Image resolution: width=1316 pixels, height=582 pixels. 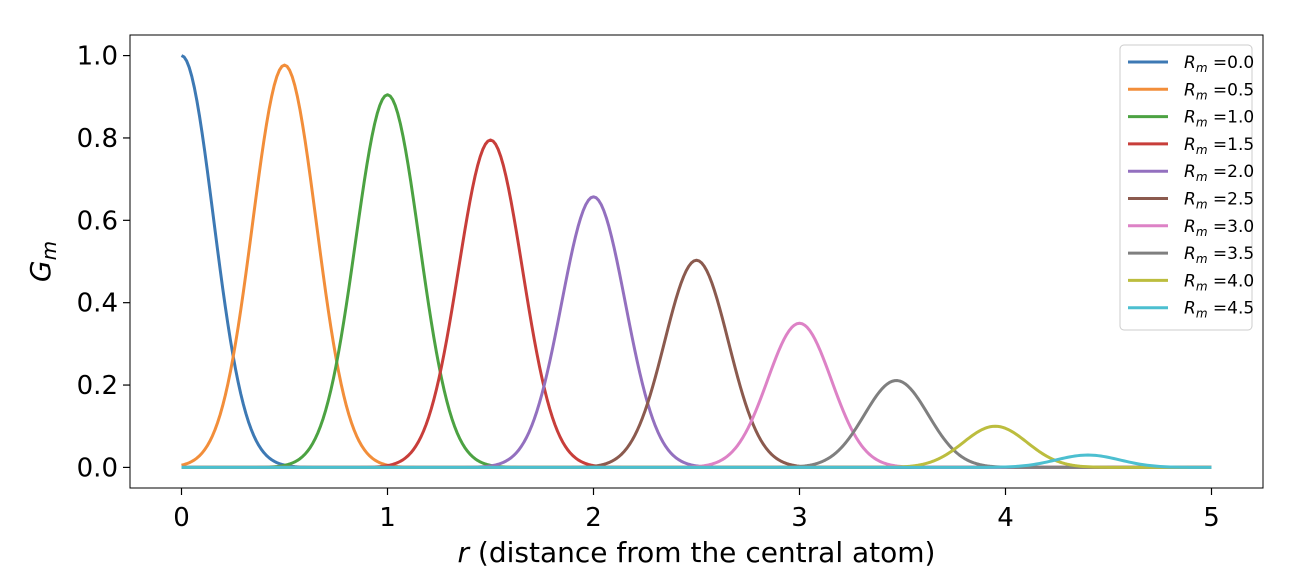 I want to click on legend-entry: Rm =2.0, so click(x=1191, y=173).